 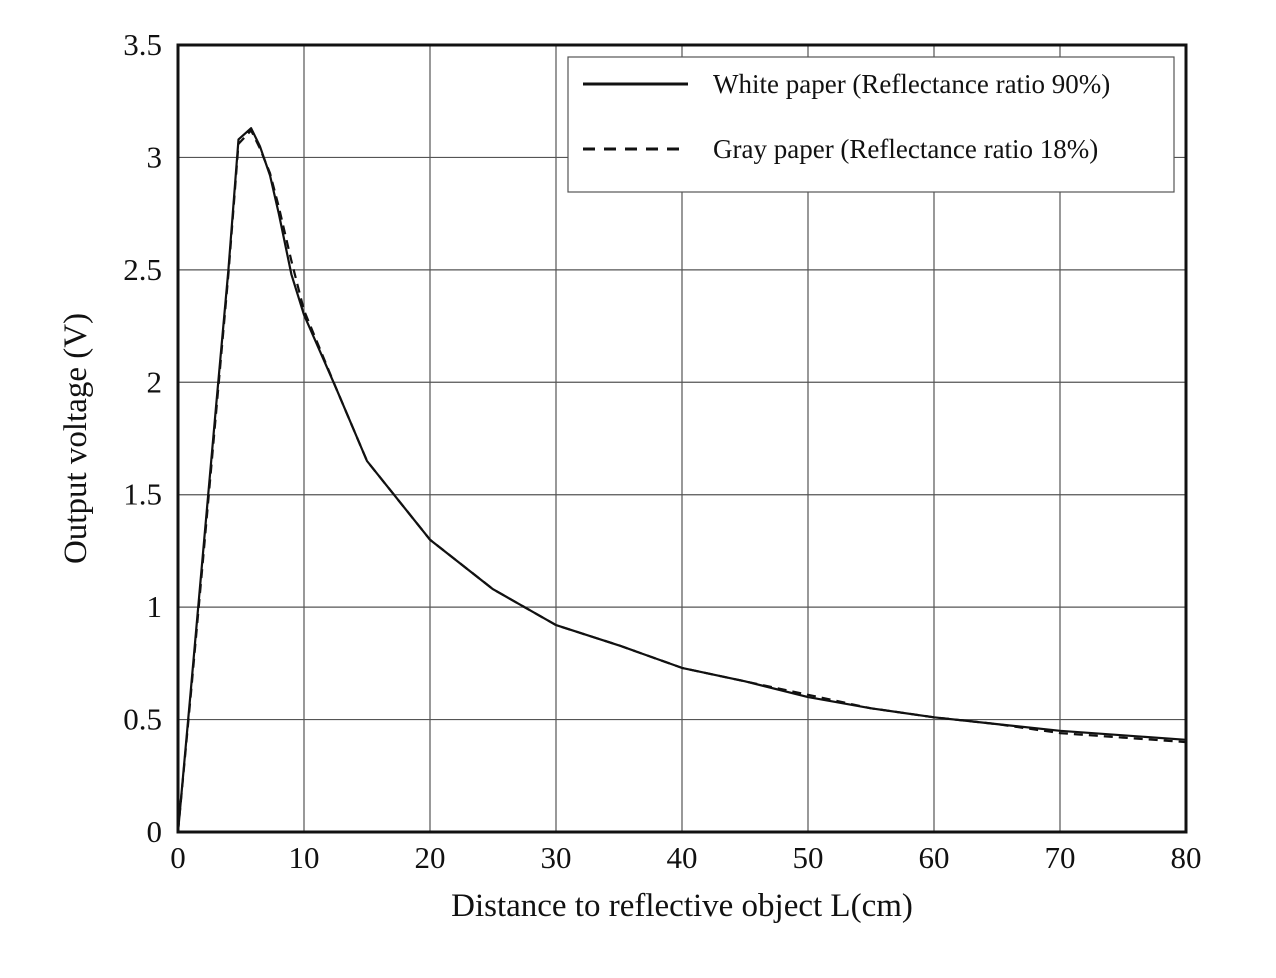 I want to click on x-tick-label: 70, so click(x=1060, y=857).